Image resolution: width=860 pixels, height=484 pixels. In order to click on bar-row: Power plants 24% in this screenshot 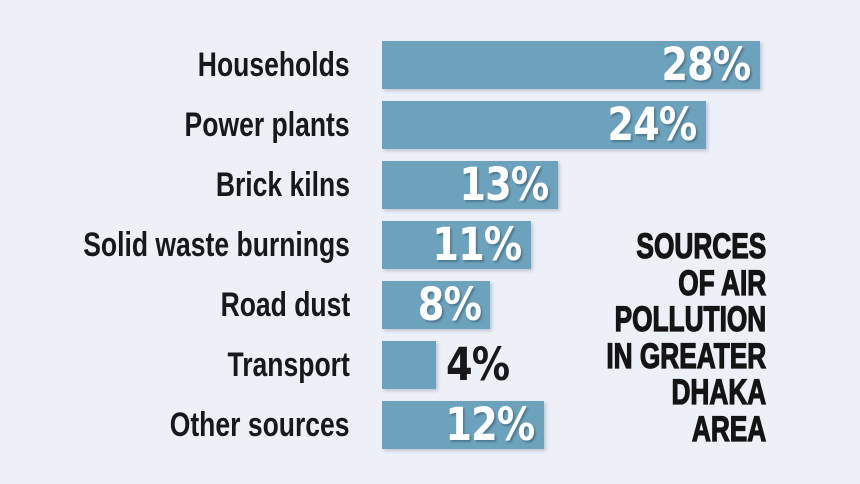, I will do `click(380, 125)`.